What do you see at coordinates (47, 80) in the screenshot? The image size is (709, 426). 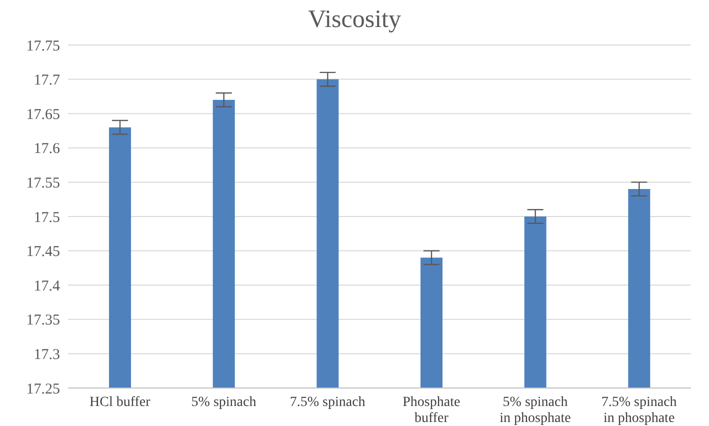 I see `y-tick-label: 17.7` at bounding box center [47, 80].